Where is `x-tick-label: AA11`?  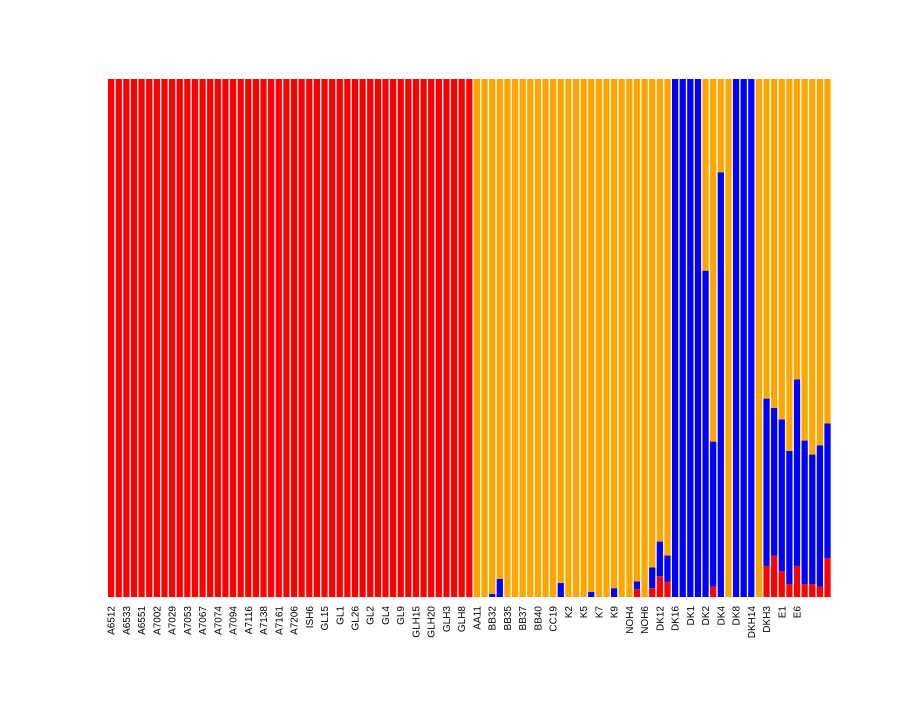
x-tick-label: AA11 is located at coordinates (477, 618).